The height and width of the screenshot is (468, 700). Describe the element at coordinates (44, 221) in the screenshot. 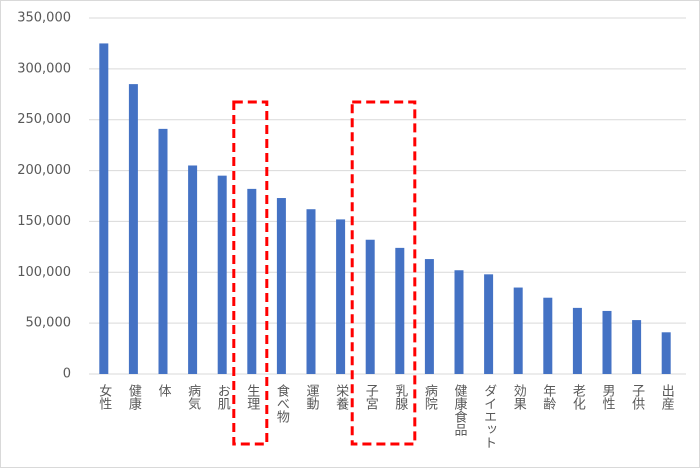

I see `y-tick-label: 150,000` at that location.